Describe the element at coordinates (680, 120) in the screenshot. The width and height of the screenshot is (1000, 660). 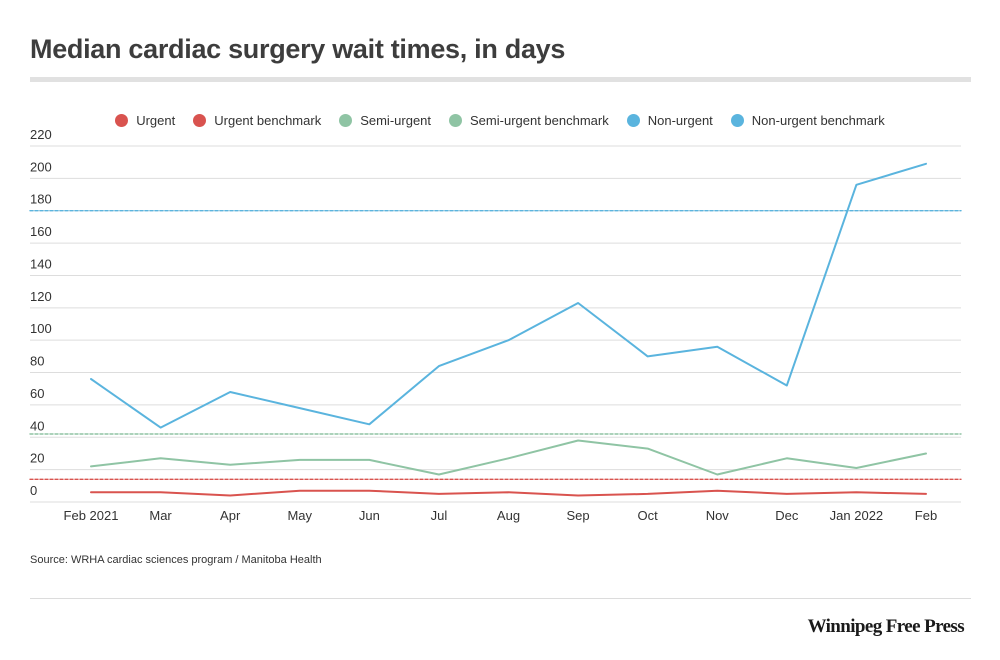
I see `legend-label: Non-urgent` at that location.